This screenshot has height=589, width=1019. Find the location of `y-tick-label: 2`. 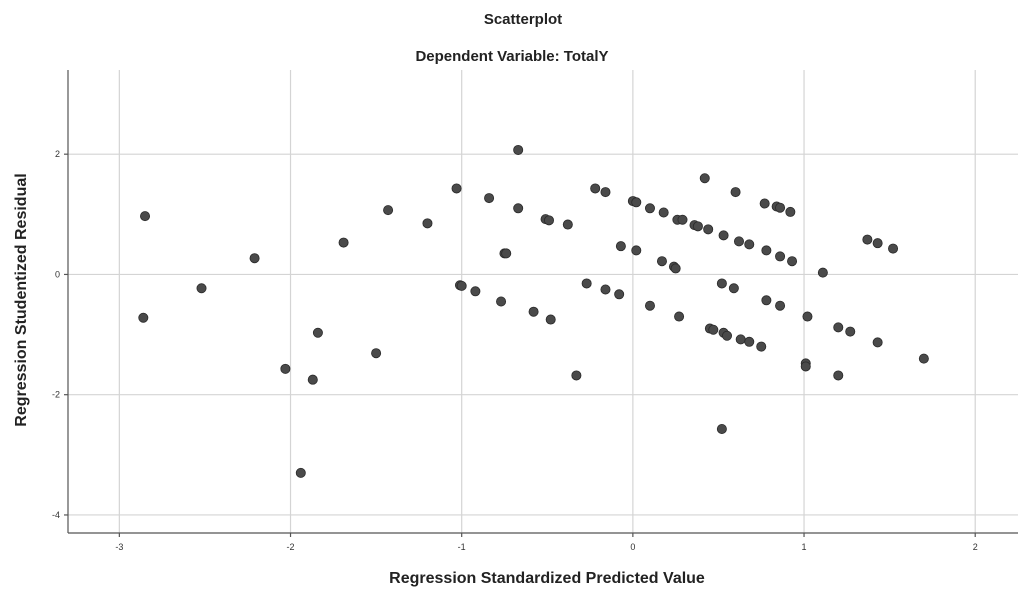

y-tick-label: 2 is located at coordinates (57, 154).